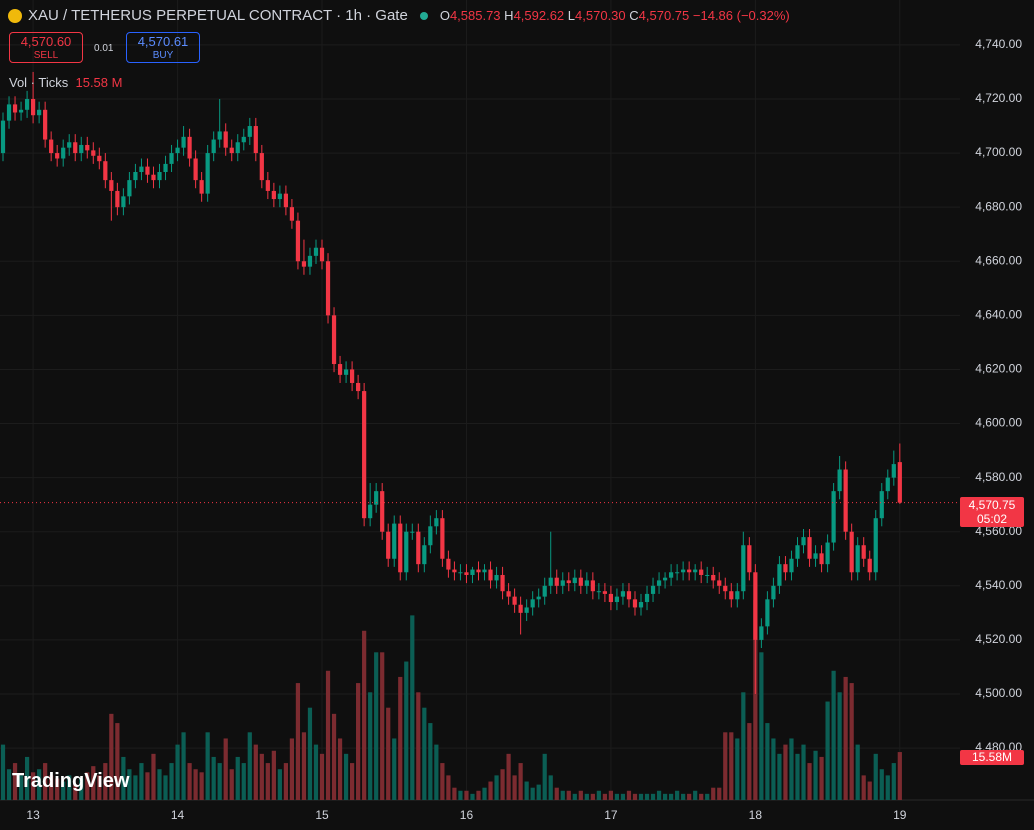 The image size is (1034, 830). Describe the element at coordinates (998, 531) in the screenshot. I see `y-tick-label: 4,560.00` at that location.